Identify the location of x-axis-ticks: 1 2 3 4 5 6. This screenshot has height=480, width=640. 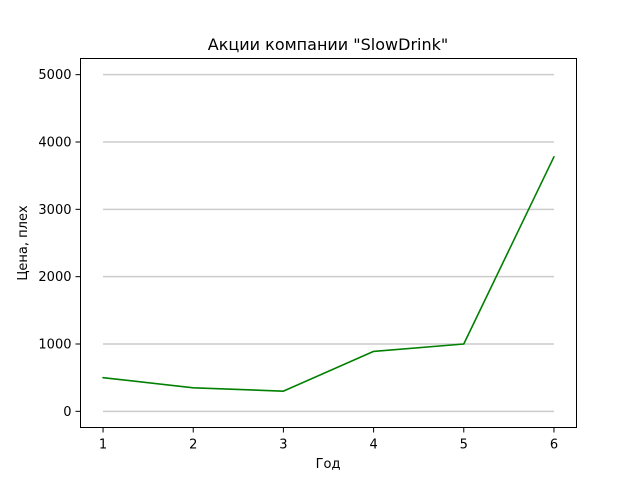
(328, 440).